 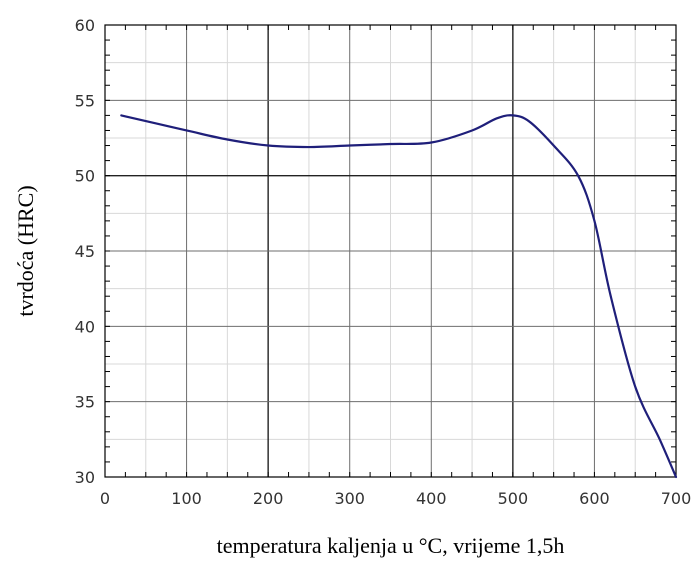 I want to click on x-tick-label: 400, so click(x=431, y=498).